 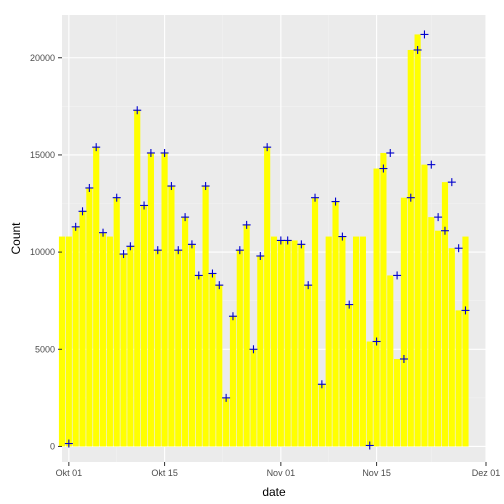 I want to click on y-tick-label: 10000, so click(x=42, y=252).